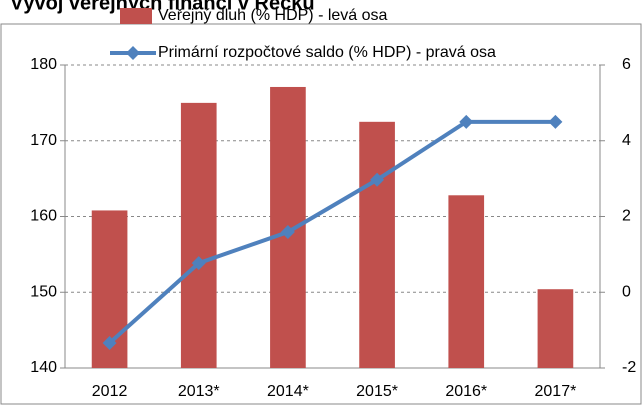 Image resolution: width=643 pixels, height=405 pixels. What do you see at coordinates (556, 391) in the screenshot?
I see `x-tick-label: 2017*` at bounding box center [556, 391].